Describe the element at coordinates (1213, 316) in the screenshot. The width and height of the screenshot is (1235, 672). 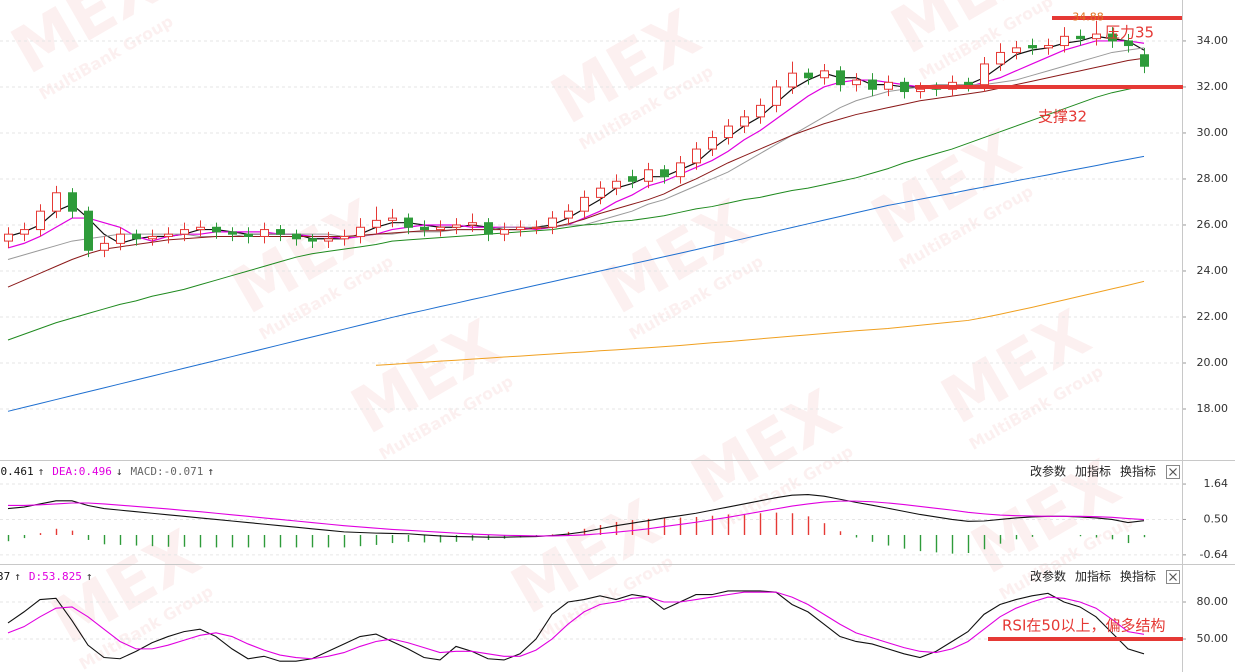
I see `y-tick-label: 22.00` at that location.